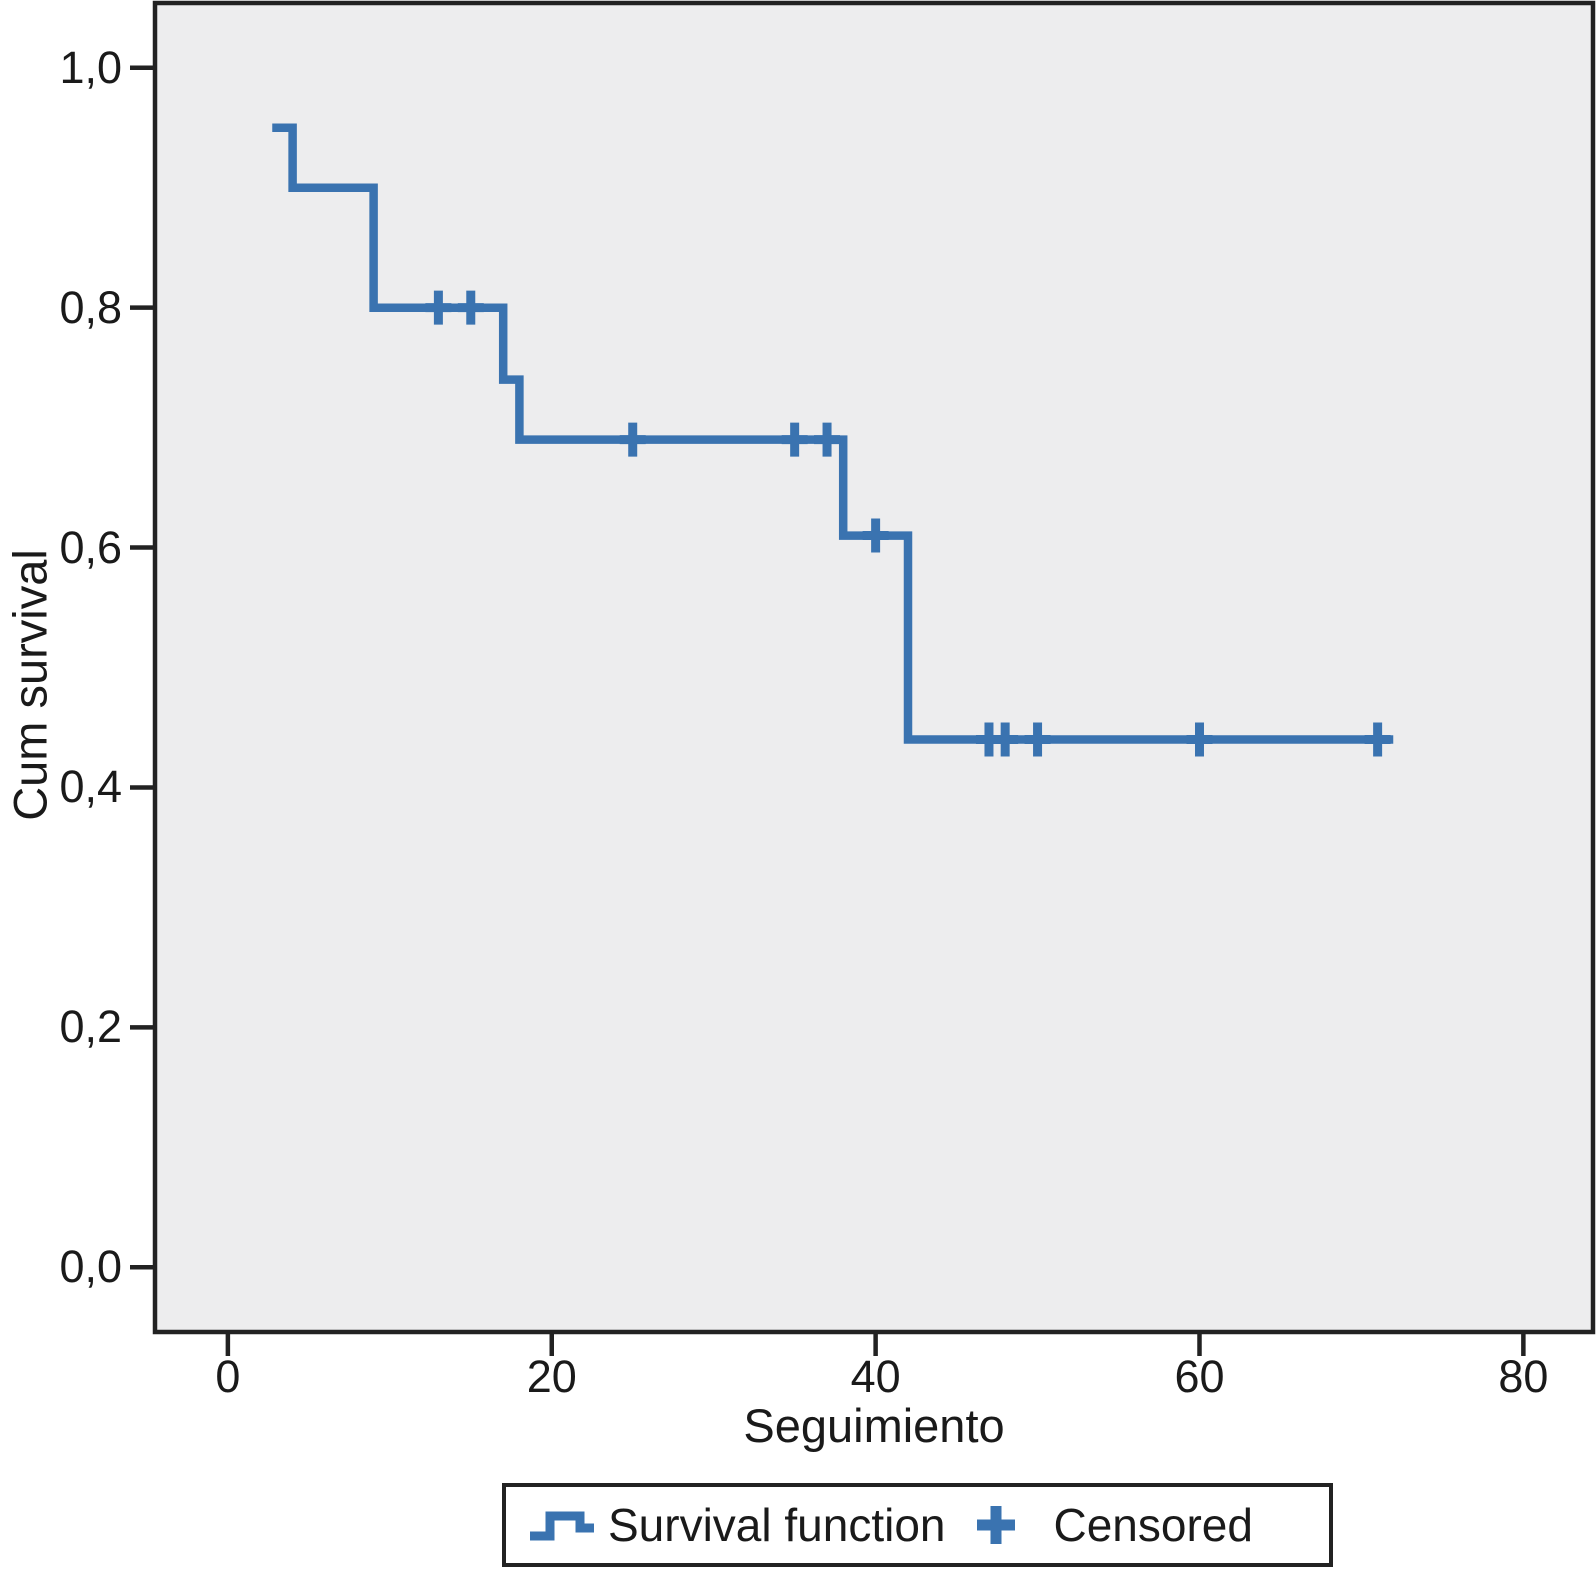 The height and width of the screenshot is (1570, 1596). I want to click on x-tick-label: 20, so click(551, 1376).